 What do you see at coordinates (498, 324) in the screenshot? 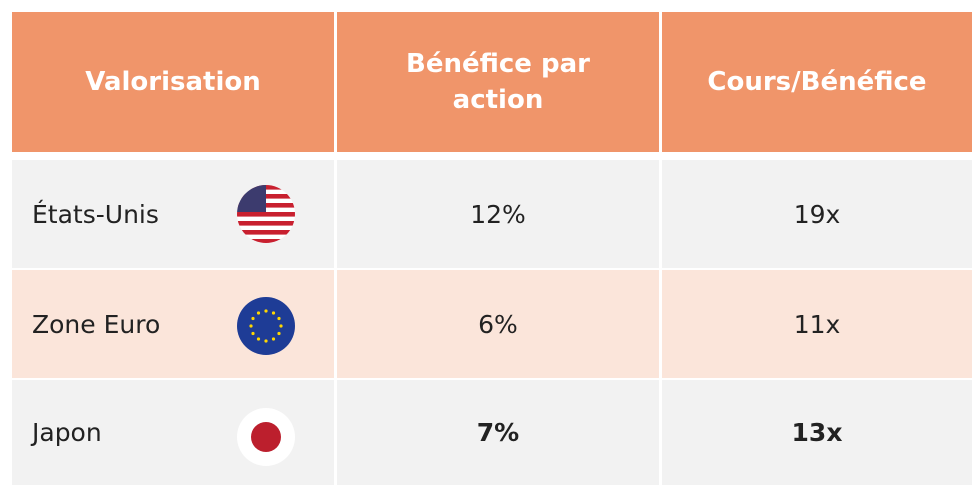
I see `value-cell: 6%` at bounding box center [498, 324].